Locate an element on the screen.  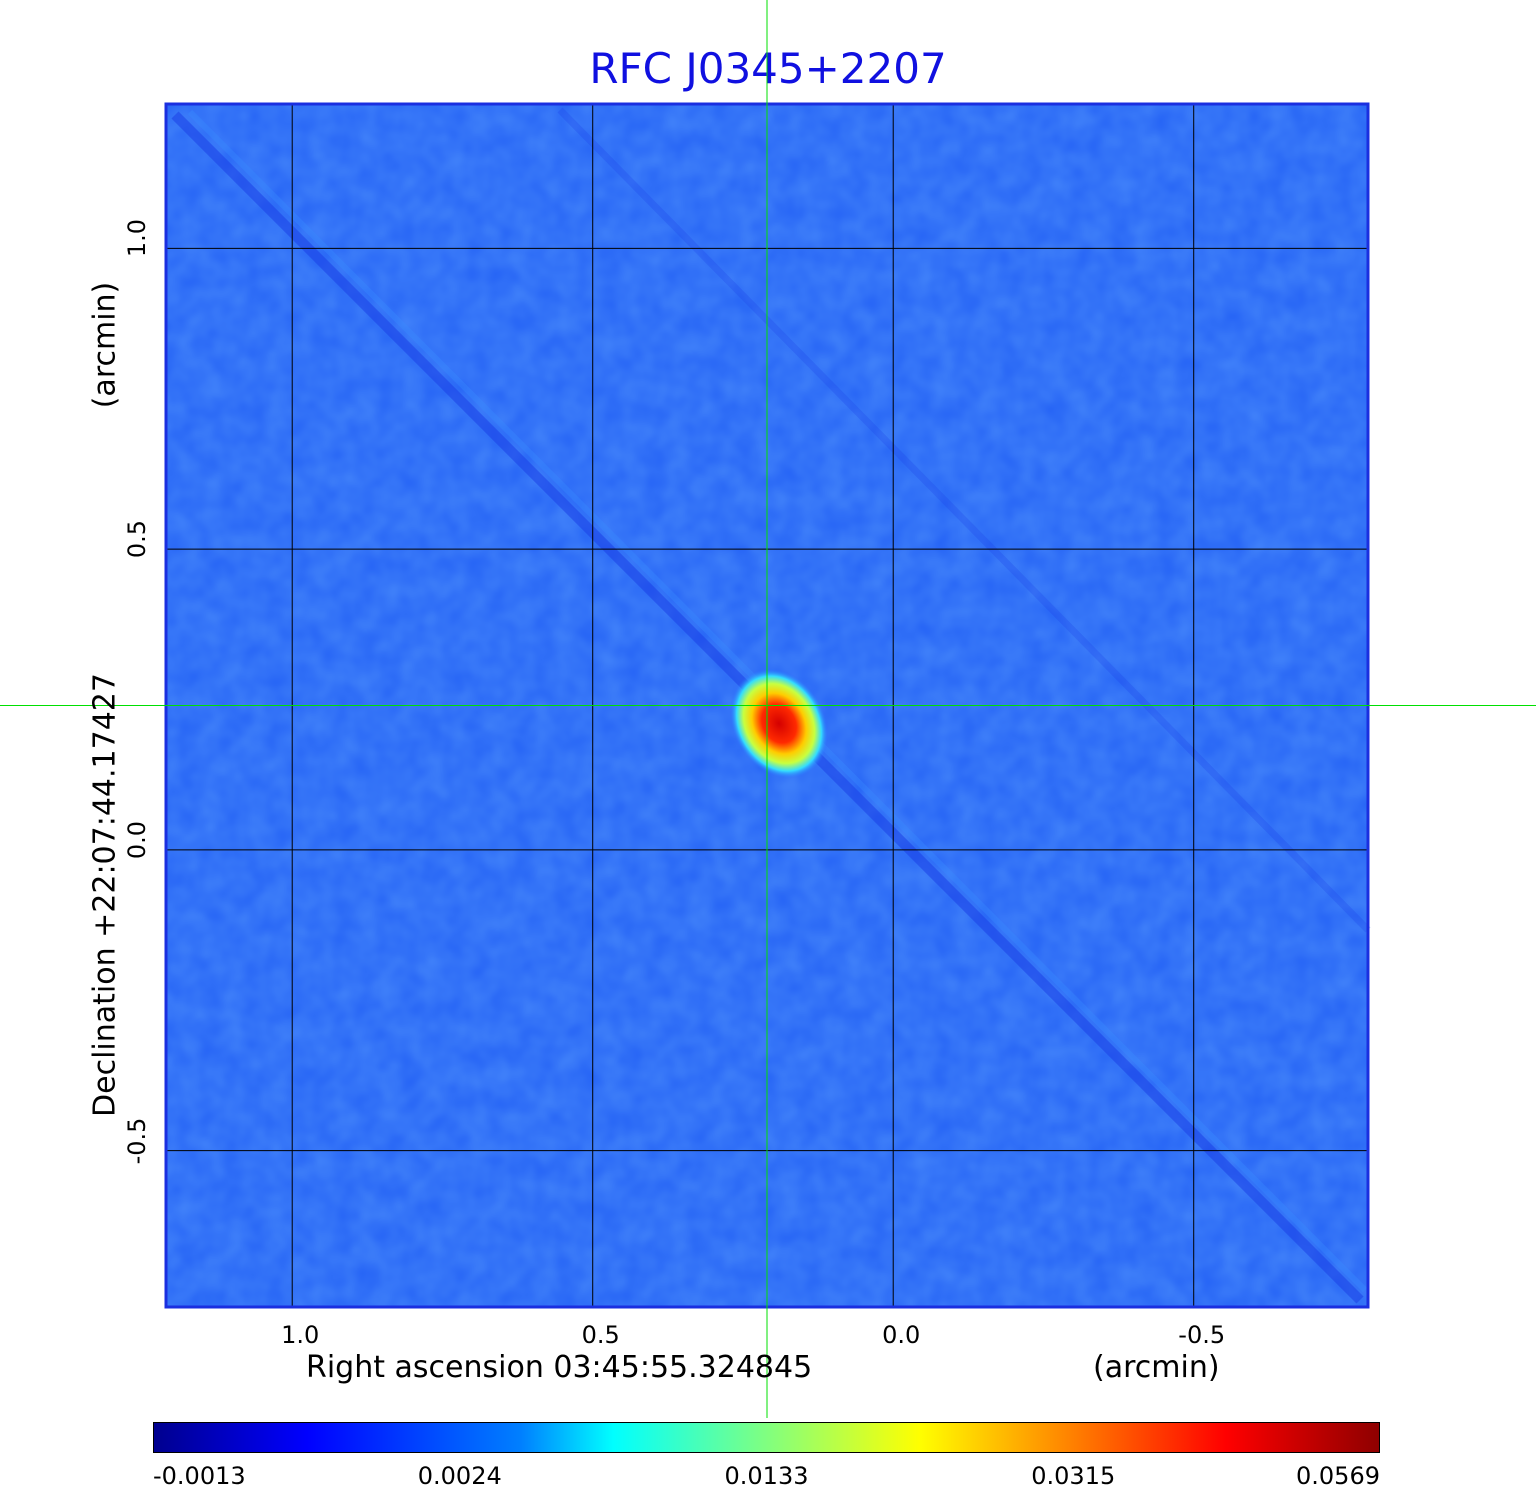
bright-source is located at coordinates (779, 723).